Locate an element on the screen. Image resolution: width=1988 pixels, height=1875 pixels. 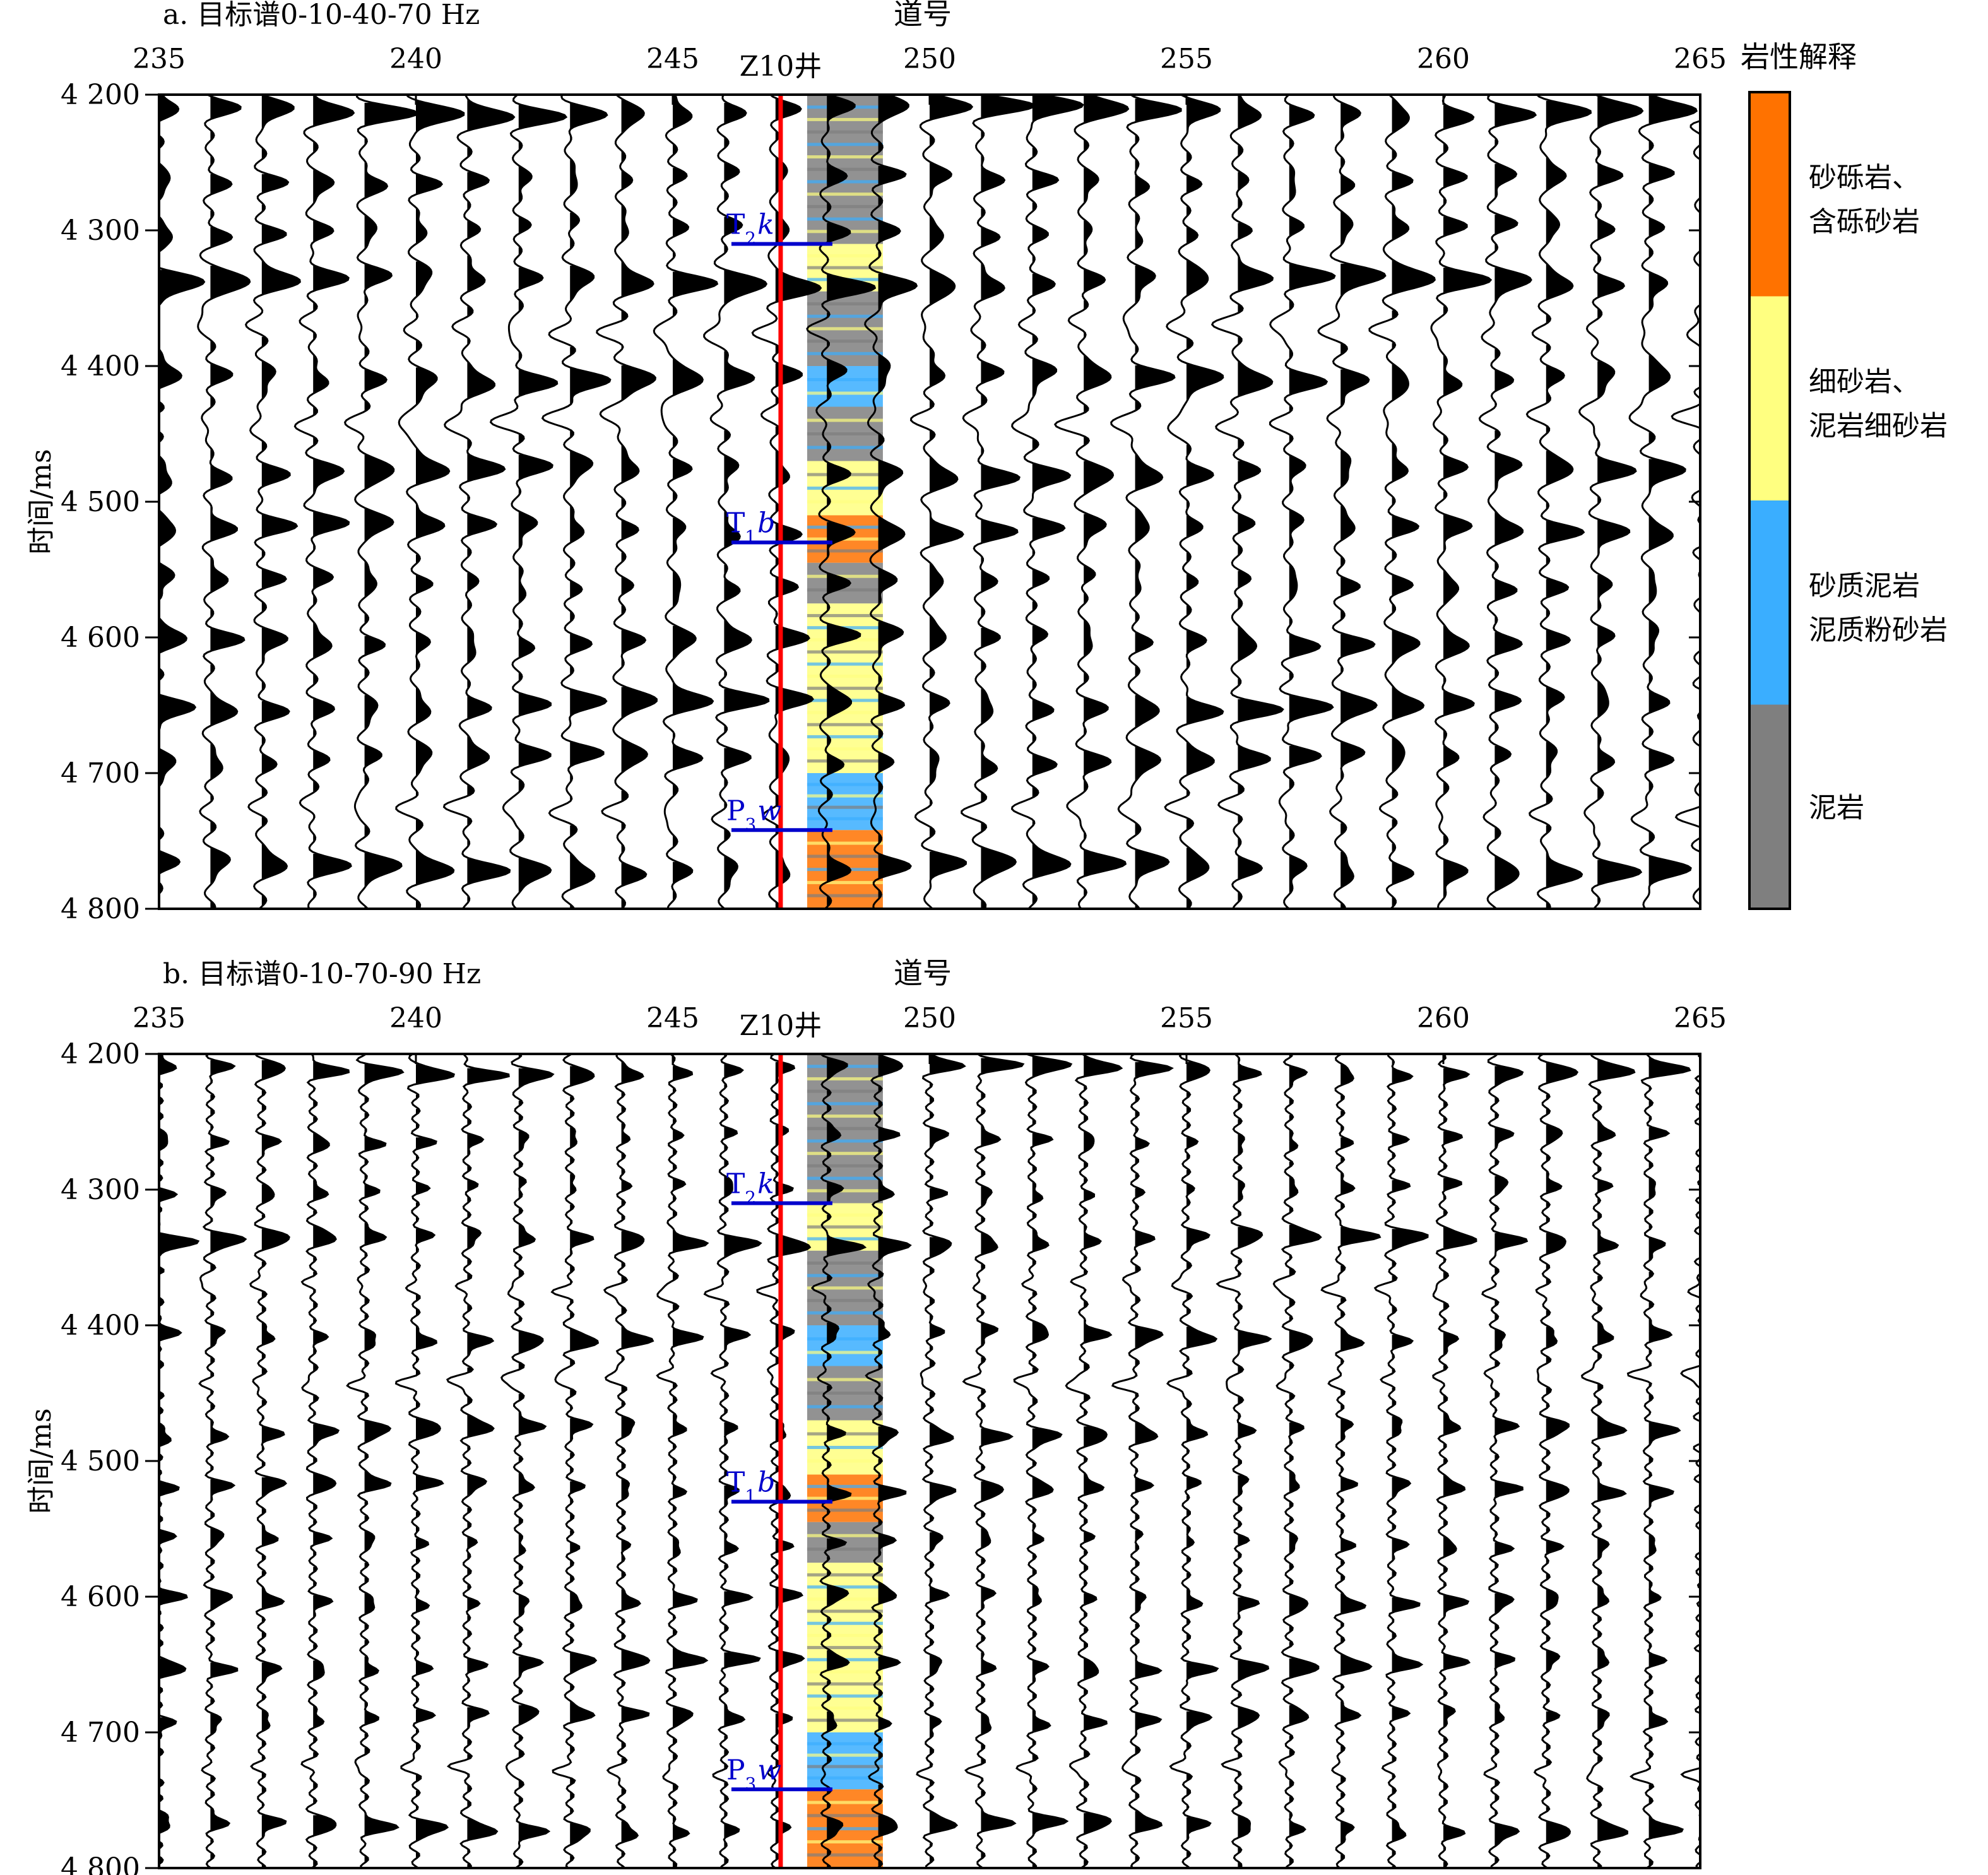
panel-b-lithology-column is located at coordinates (845, 1461).